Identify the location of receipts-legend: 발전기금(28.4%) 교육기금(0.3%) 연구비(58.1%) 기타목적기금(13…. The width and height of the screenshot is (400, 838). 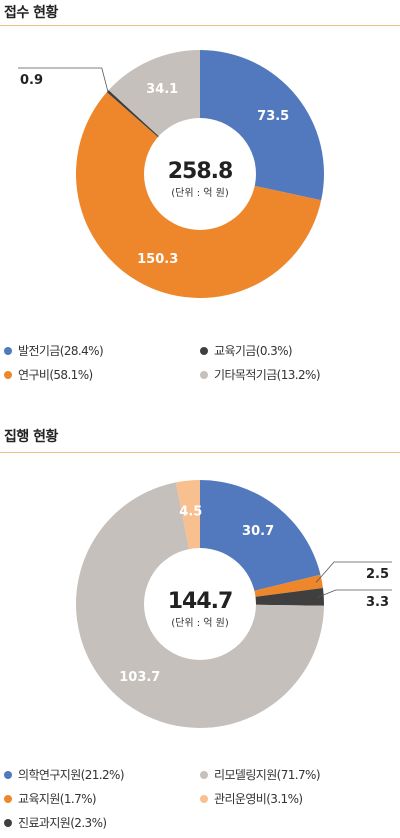
(200, 367).